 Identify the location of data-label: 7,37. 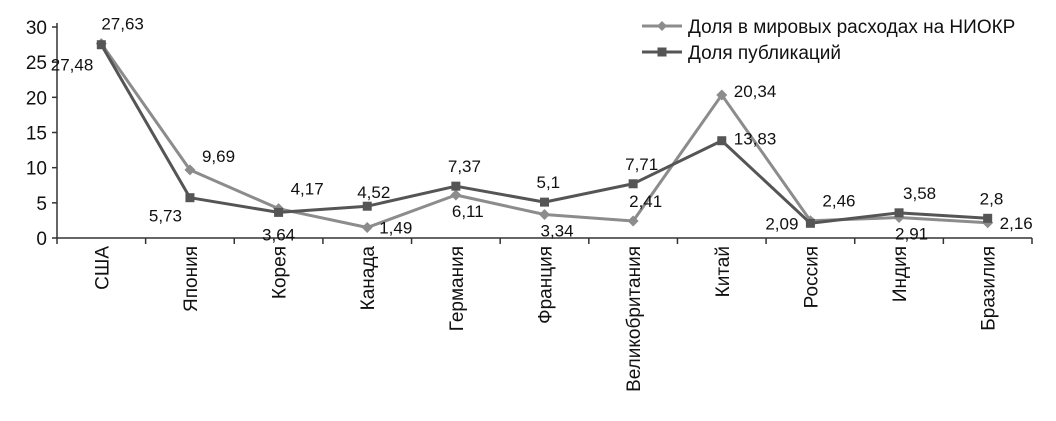
(464, 166).